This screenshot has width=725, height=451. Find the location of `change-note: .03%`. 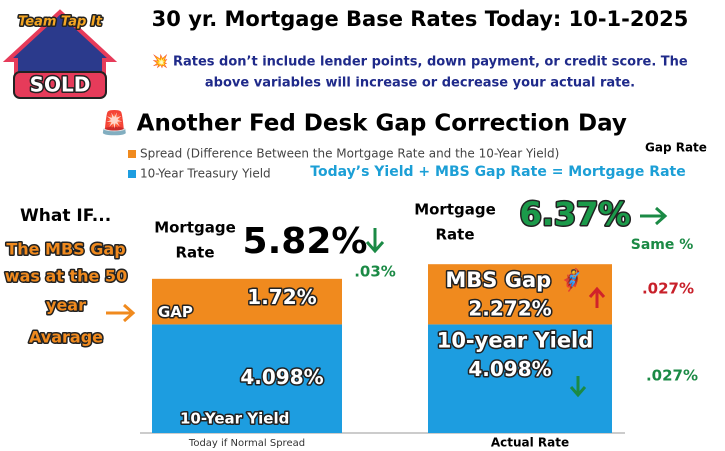

change-note: .03% is located at coordinates (375, 272).